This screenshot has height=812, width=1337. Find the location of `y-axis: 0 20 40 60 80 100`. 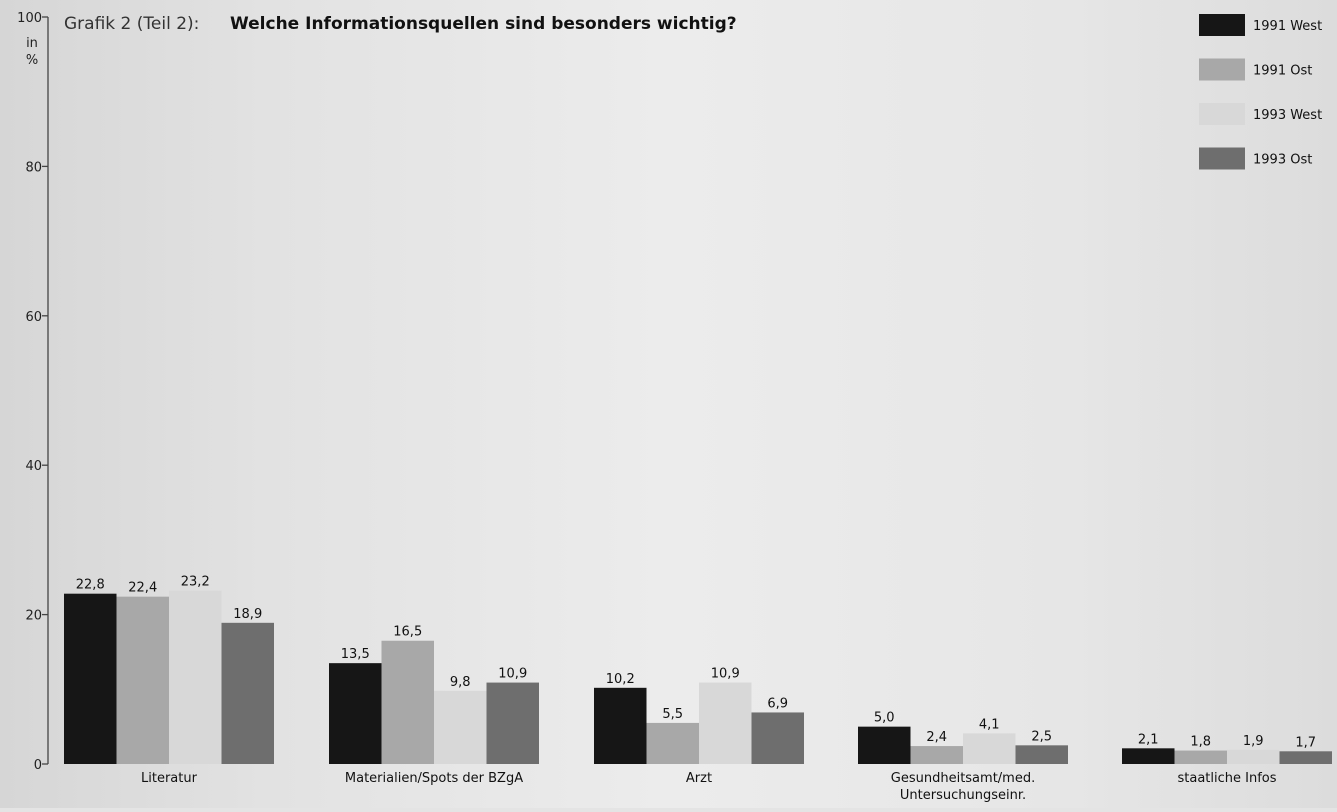

y-axis: 0 20 40 60 80 100 is located at coordinates (33, 392).